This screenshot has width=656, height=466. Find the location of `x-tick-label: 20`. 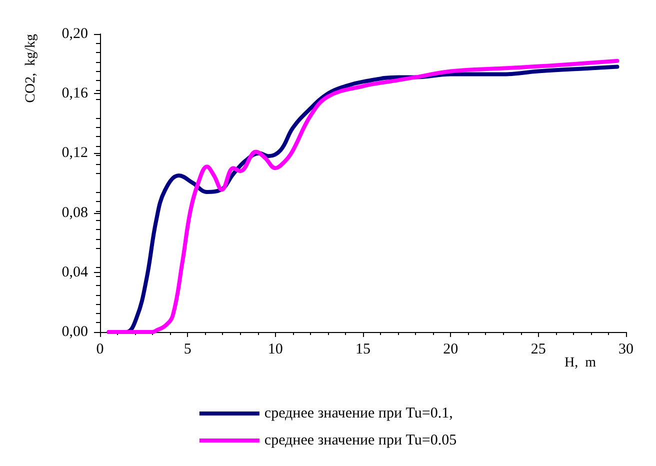

x-tick-label: 20 is located at coordinates (450, 350).